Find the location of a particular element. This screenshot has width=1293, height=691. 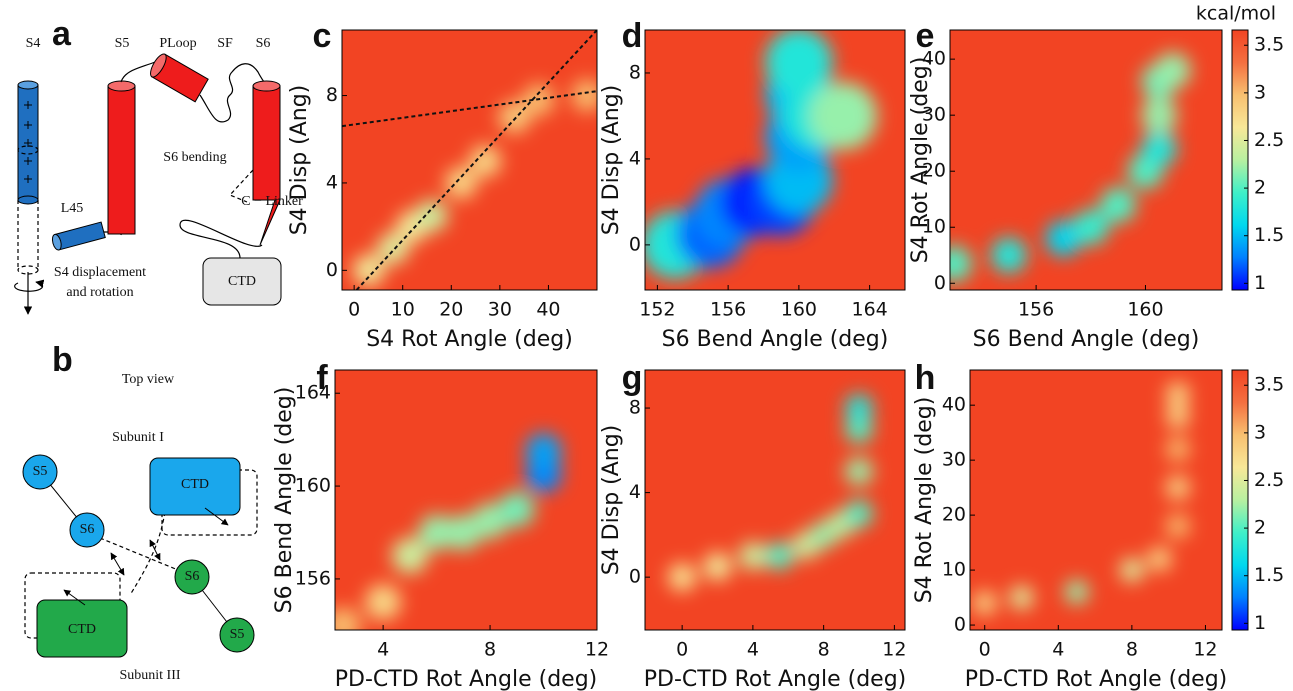

panel-letter: e is located at coordinates (925, 36).